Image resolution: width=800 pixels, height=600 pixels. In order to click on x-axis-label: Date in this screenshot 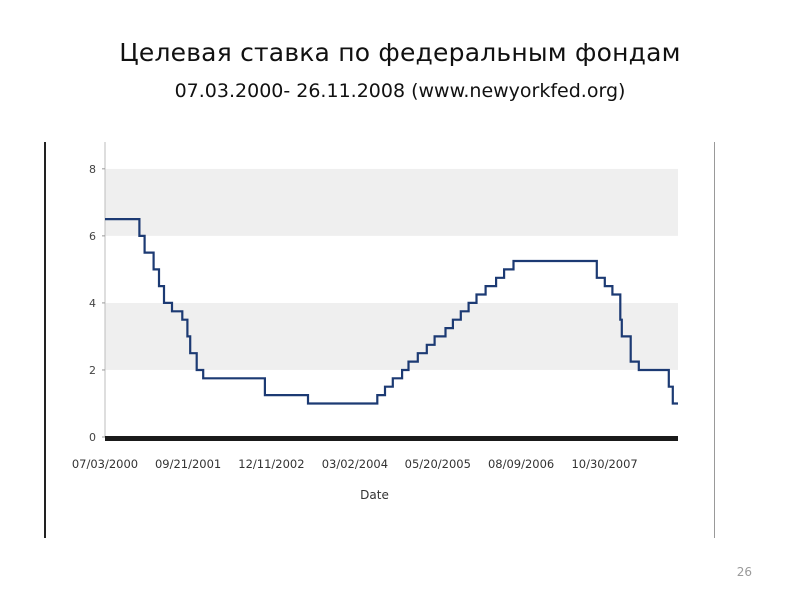, I will do `click(374, 495)`.